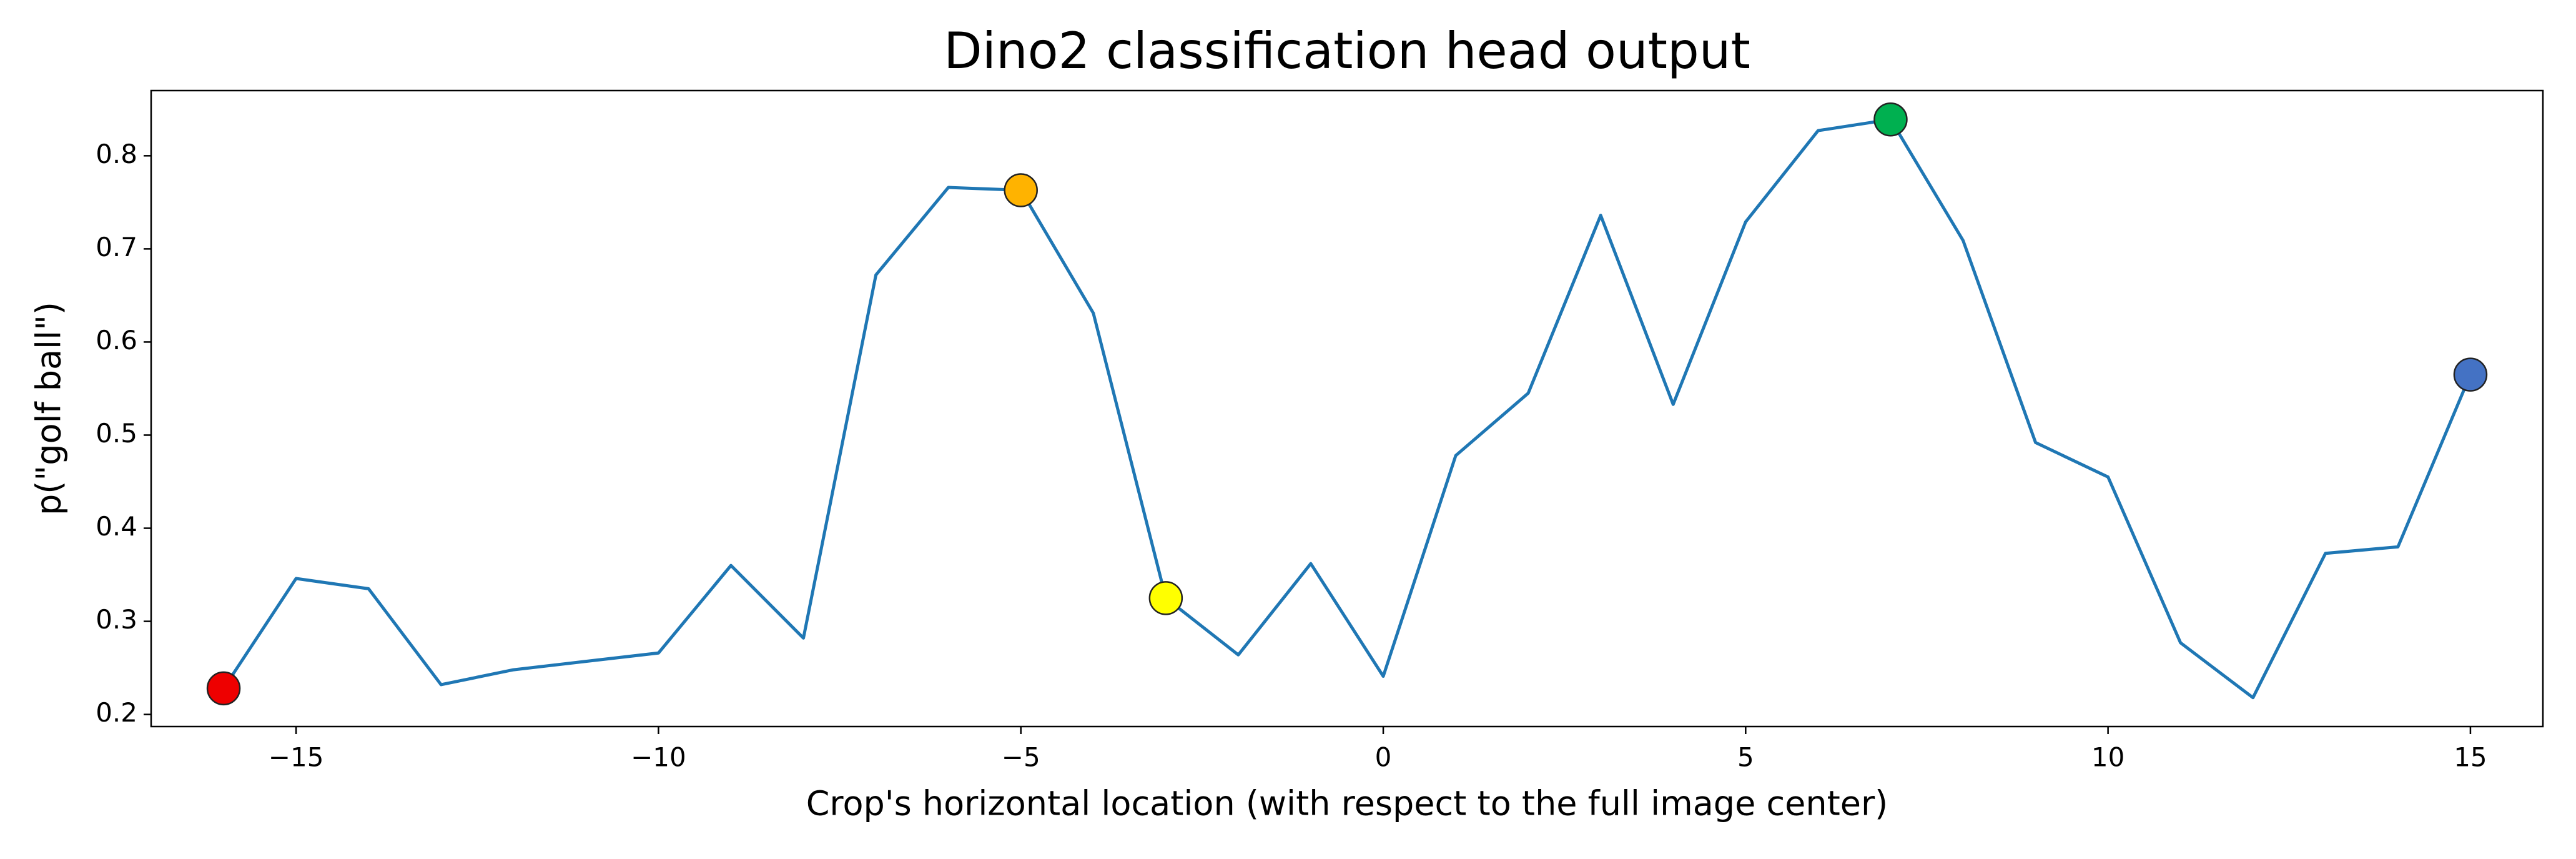  What do you see at coordinates (1347, 51) in the screenshot?
I see `chart-title: Dino2 classification head output` at bounding box center [1347, 51].